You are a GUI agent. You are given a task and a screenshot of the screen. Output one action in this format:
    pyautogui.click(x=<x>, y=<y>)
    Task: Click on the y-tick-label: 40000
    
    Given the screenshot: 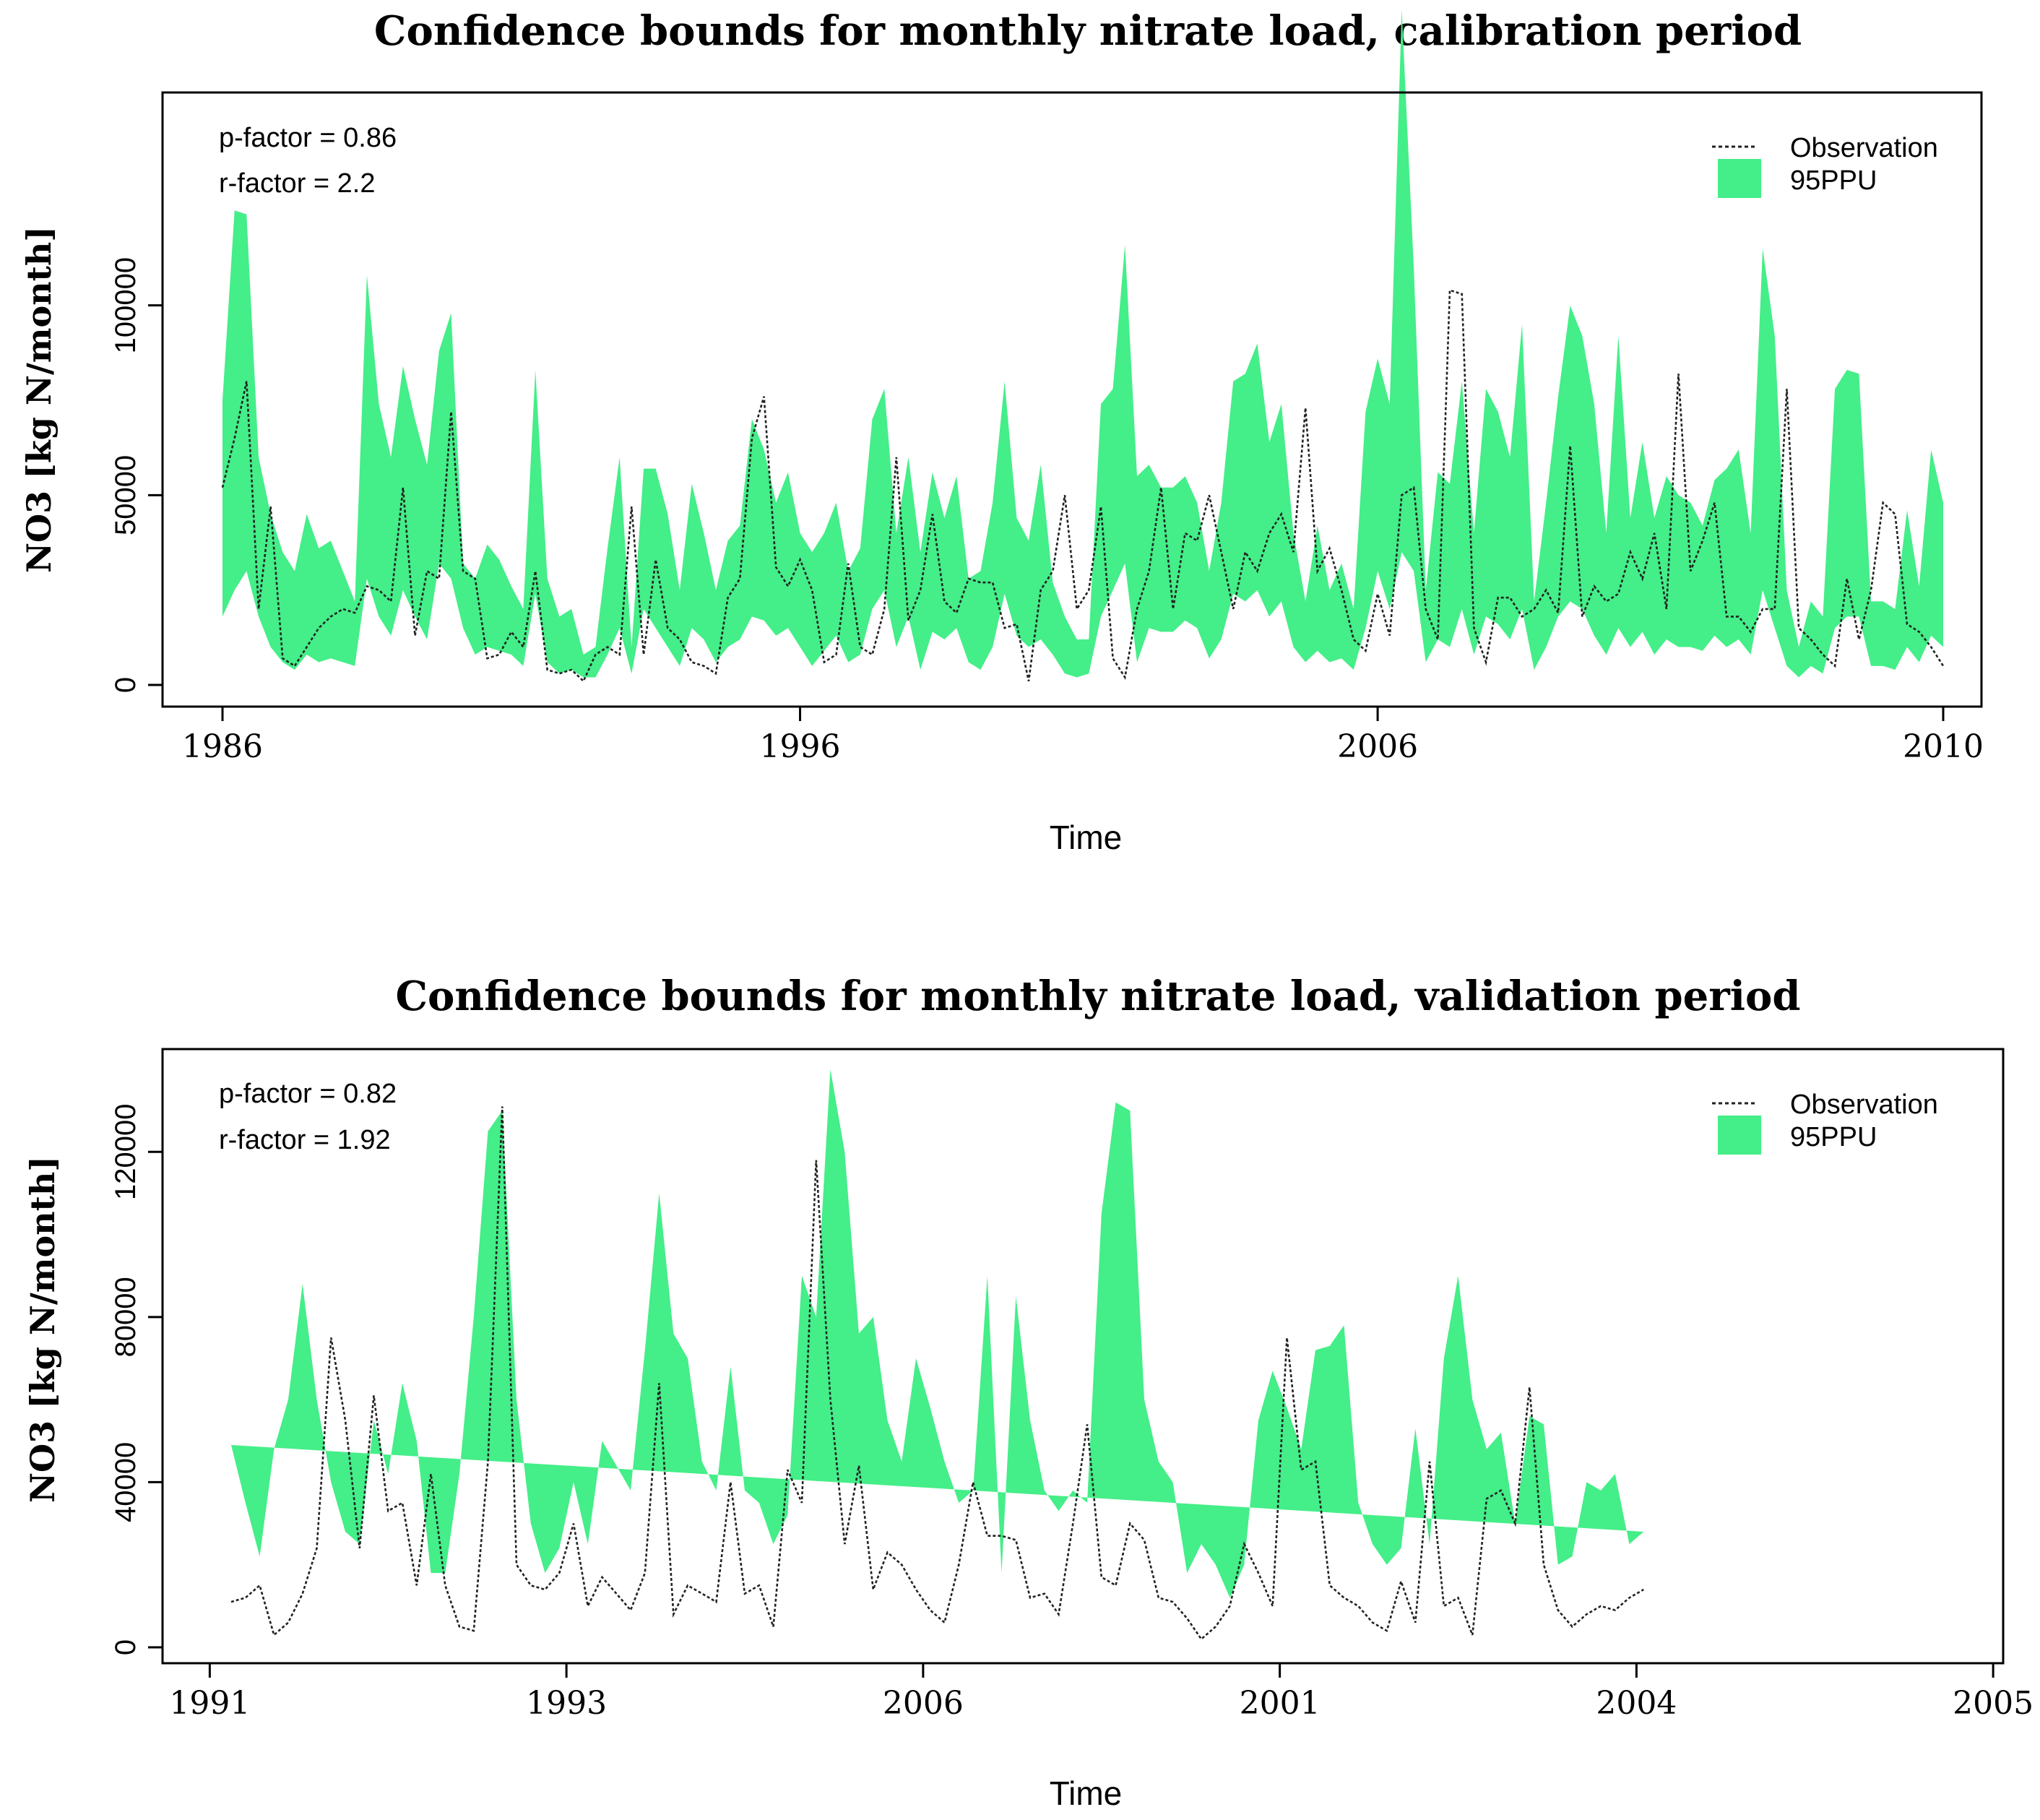 What is the action you would take?
    pyautogui.click(x=126, y=1482)
    